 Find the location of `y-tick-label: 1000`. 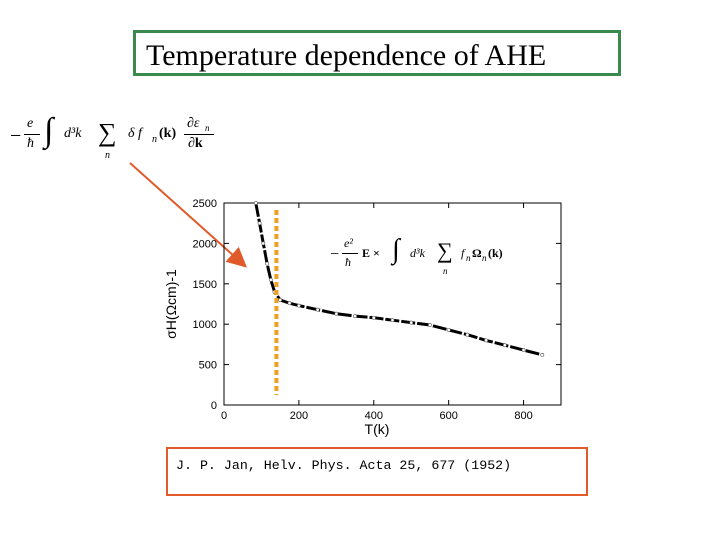

y-tick-label: 1000 is located at coordinates (205, 325).